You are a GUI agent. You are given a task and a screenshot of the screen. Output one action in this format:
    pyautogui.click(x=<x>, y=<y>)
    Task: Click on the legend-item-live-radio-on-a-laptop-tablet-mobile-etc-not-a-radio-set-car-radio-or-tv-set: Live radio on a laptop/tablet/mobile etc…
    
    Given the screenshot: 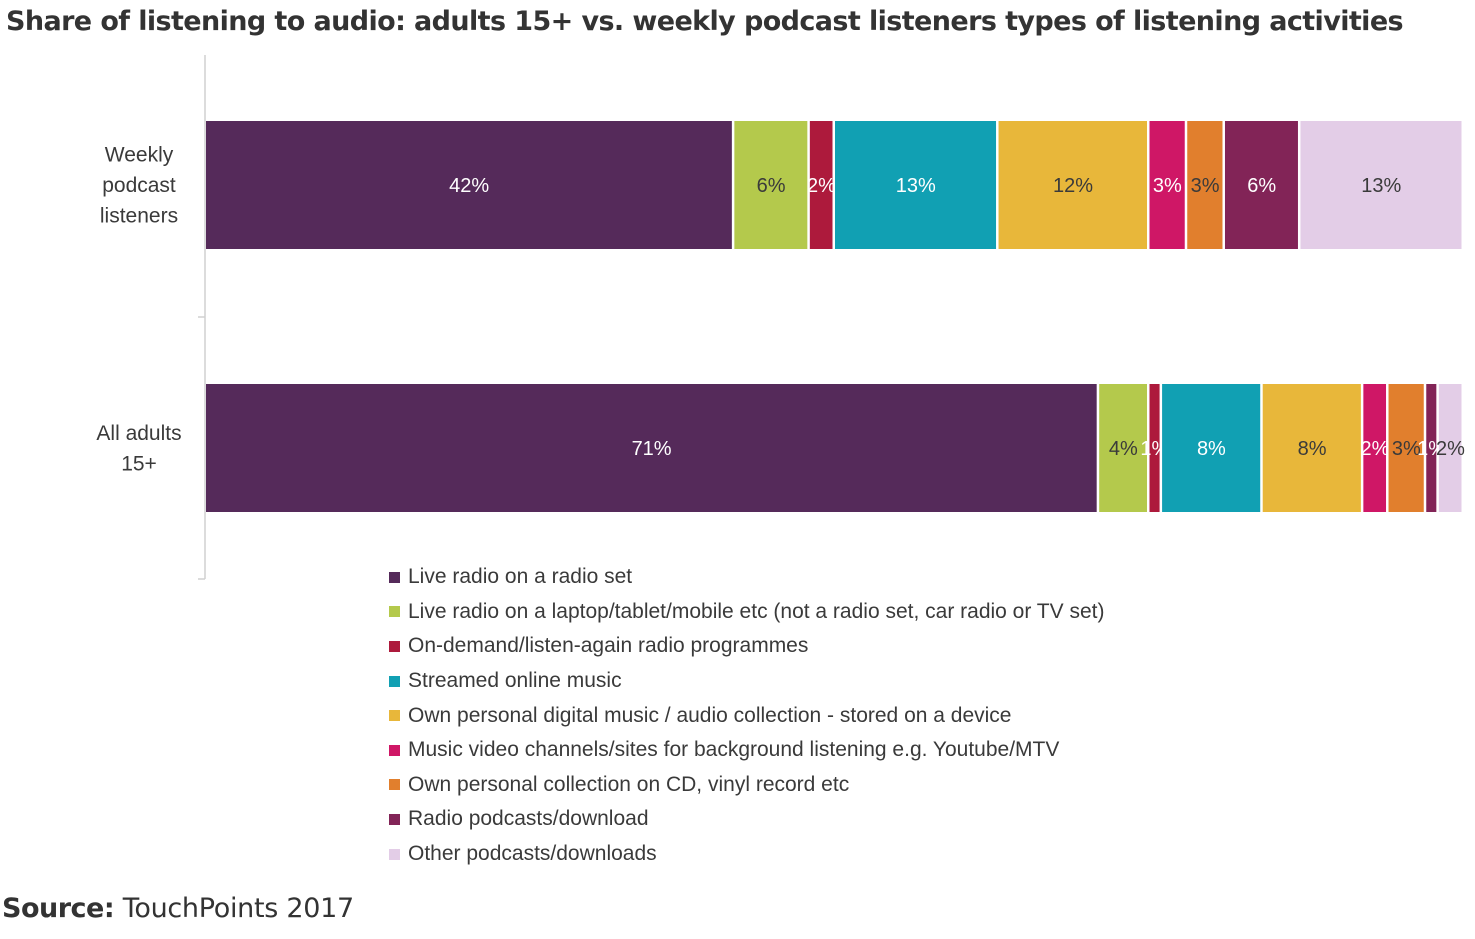 What is the action you would take?
    pyautogui.click(x=747, y=612)
    